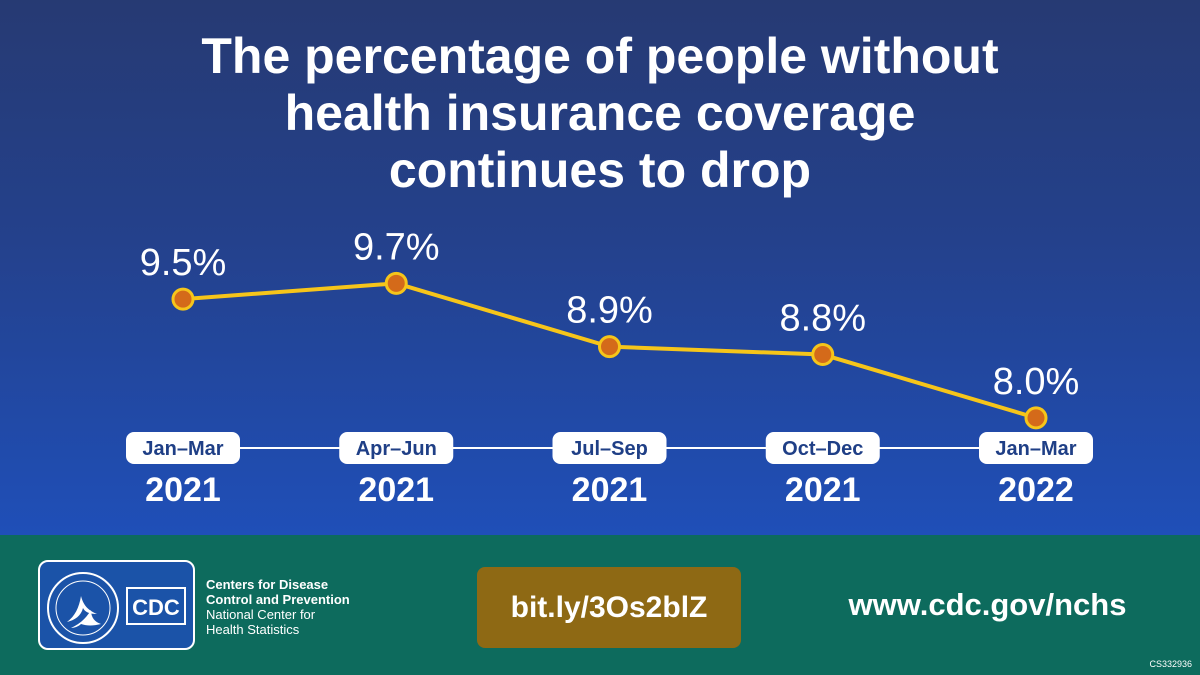  What do you see at coordinates (1036, 490) in the screenshot?
I see `x-tick-year: 2022` at bounding box center [1036, 490].